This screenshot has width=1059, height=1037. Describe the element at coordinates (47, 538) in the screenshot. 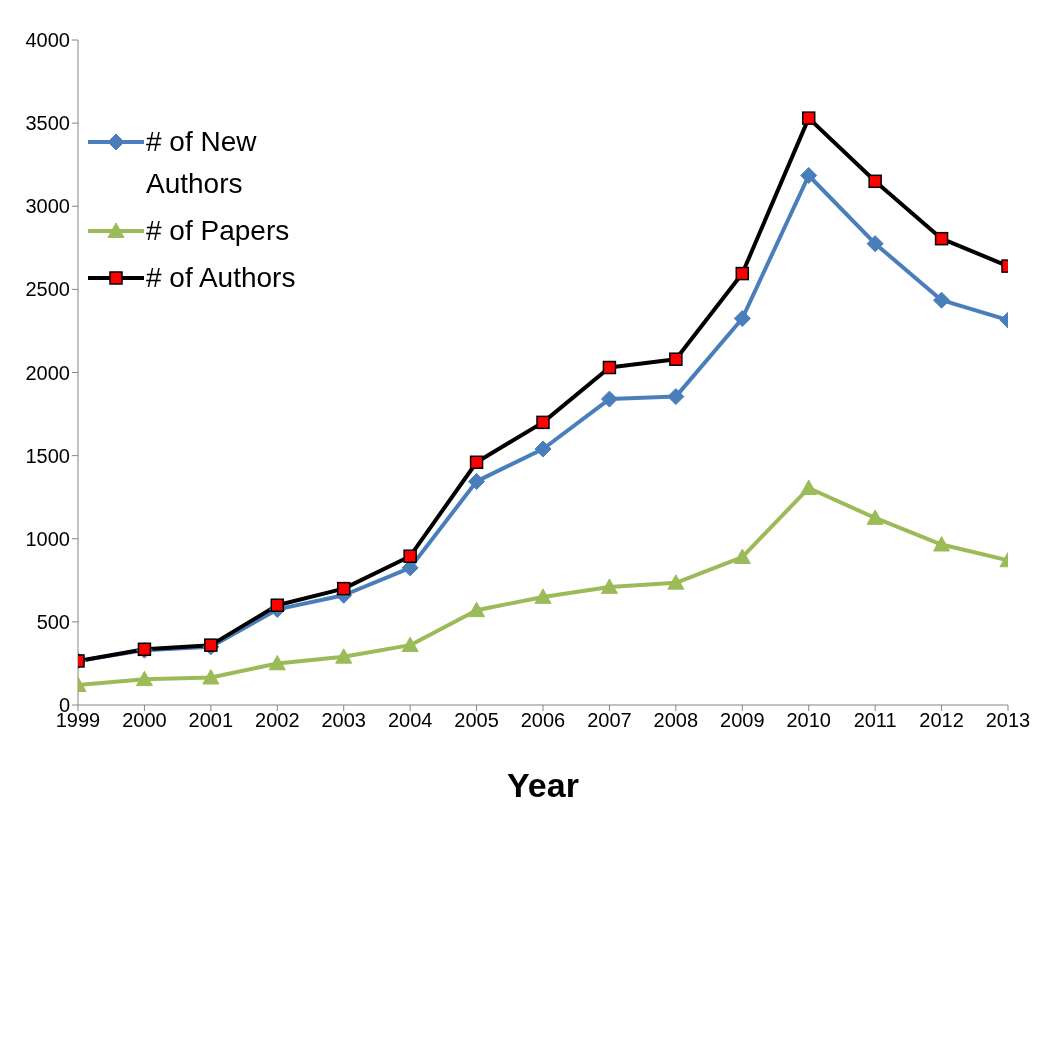

I see `y-tick-label: 1000` at that location.